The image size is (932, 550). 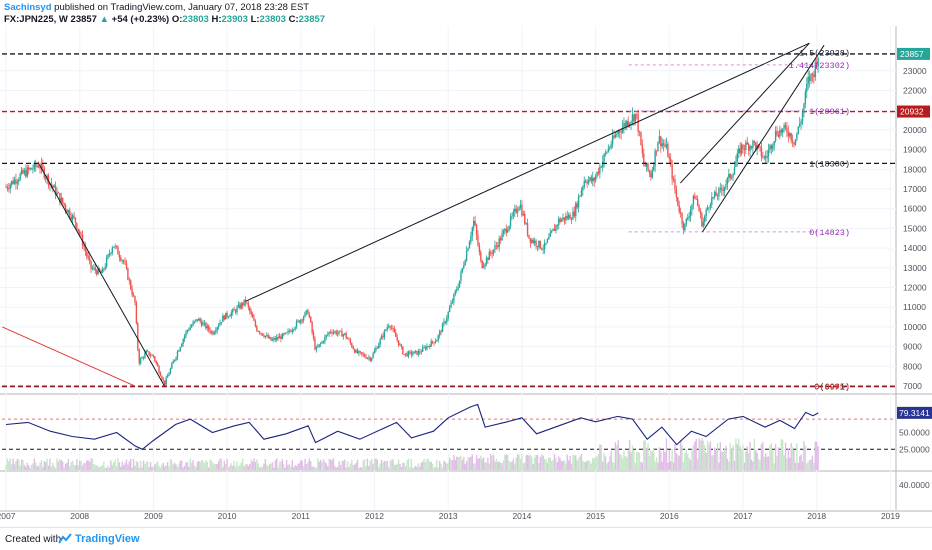 What do you see at coordinates (28, 7) in the screenshot?
I see `author-link: Sachinsyd` at bounding box center [28, 7].